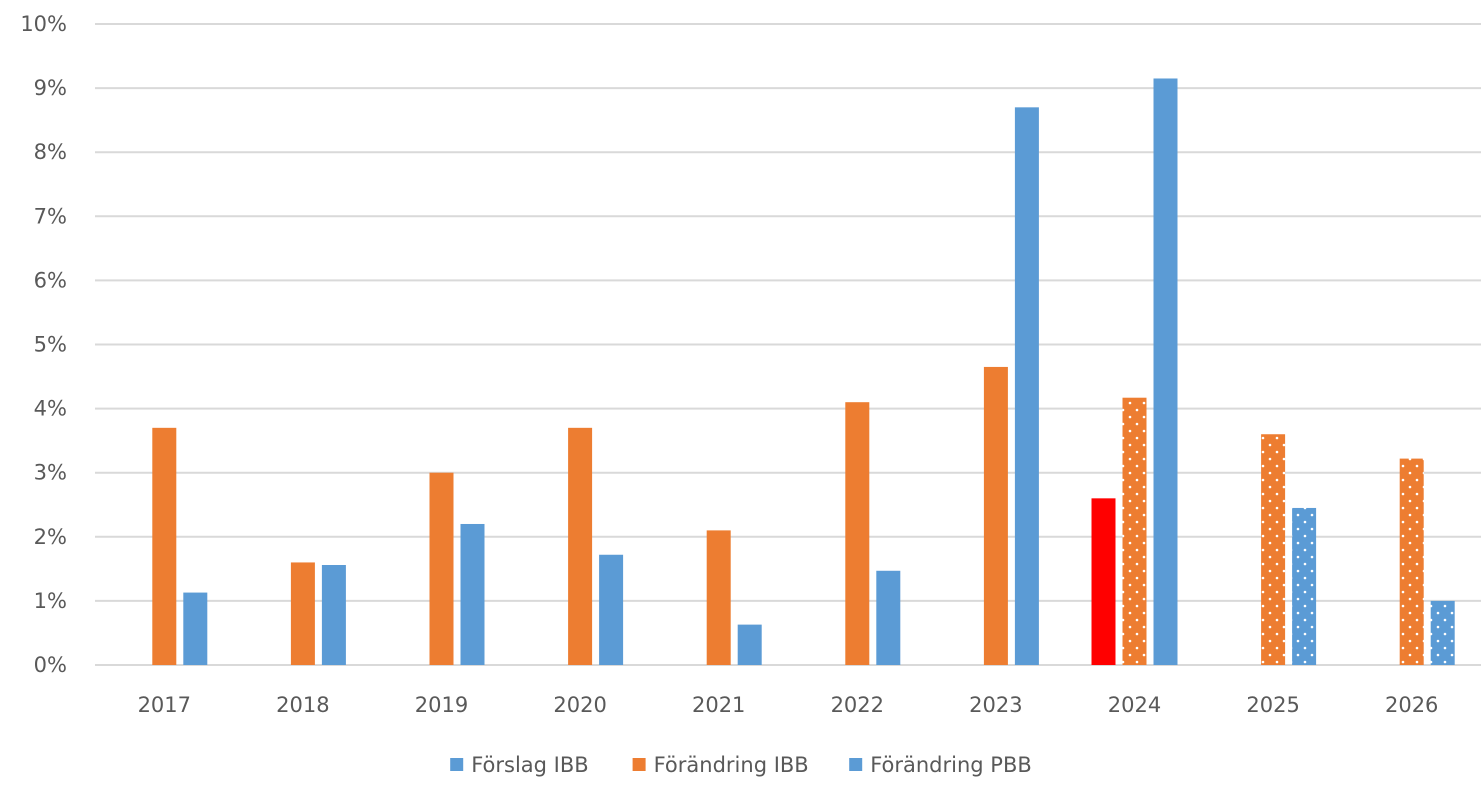 The image size is (1481, 788). Describe the element at coordinates (749, 644) in the screenshot. I see `bar-f-r-ndring-pbb-2021` at that location.